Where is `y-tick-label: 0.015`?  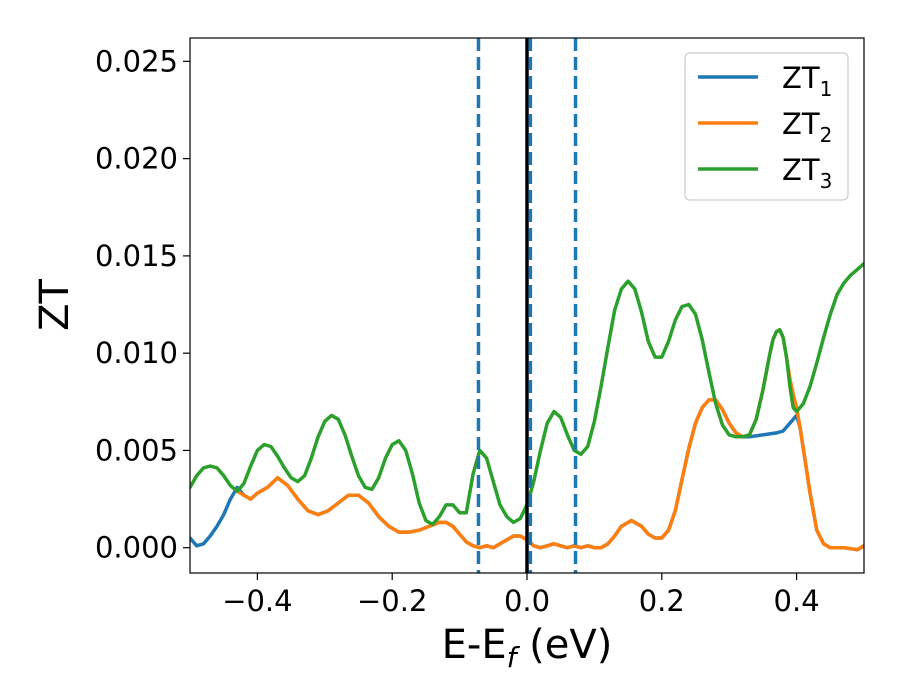 y-tick-label: 0.015 is located at coordinates (136, 256).